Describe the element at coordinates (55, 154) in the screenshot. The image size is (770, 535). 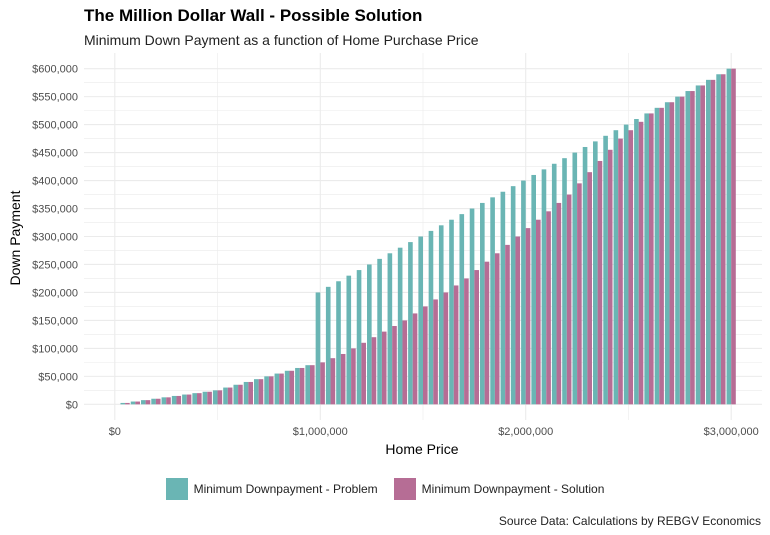
I see `y-tick-label: $450,000` at that location.